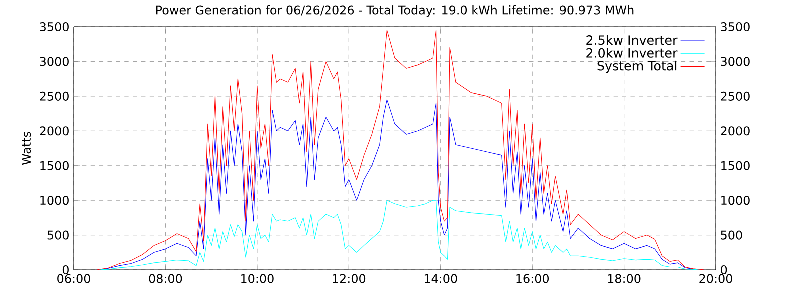 The image size is (800, 300). What do you see at coordinates (716, 279) in the screenshot?
I see `x-tick-label: 20:00` at bounding box center [716, 279].